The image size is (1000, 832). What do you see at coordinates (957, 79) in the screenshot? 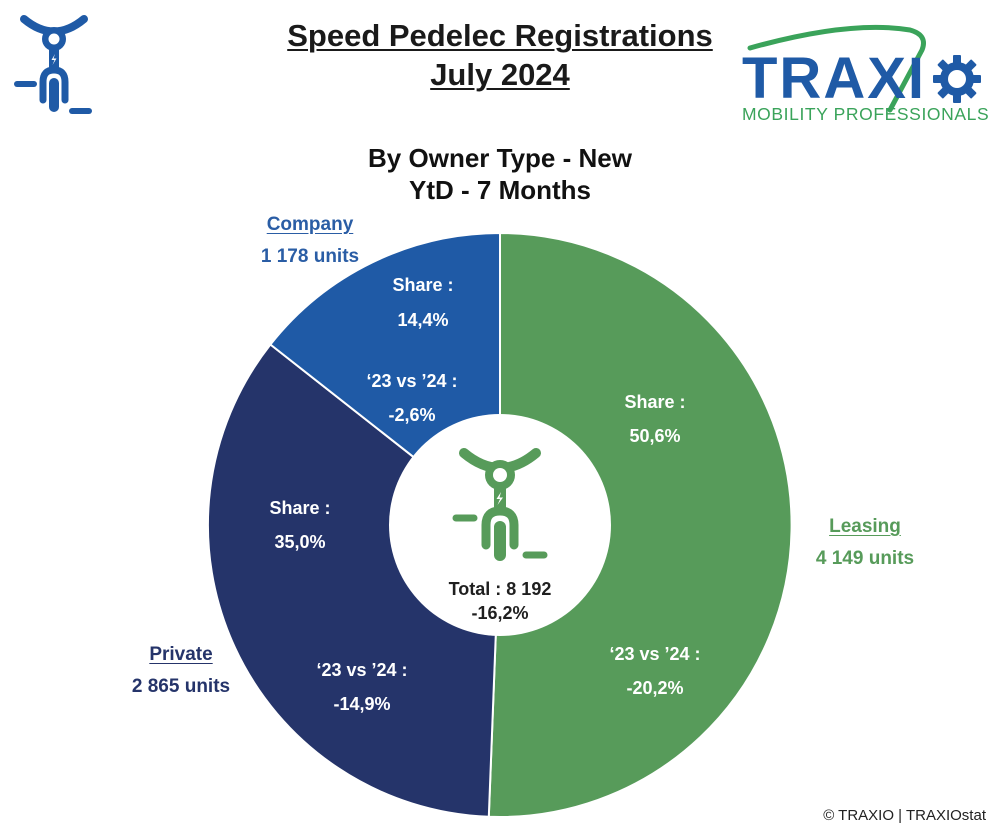
I see `gear-icon` at bounding box center [957, 79].